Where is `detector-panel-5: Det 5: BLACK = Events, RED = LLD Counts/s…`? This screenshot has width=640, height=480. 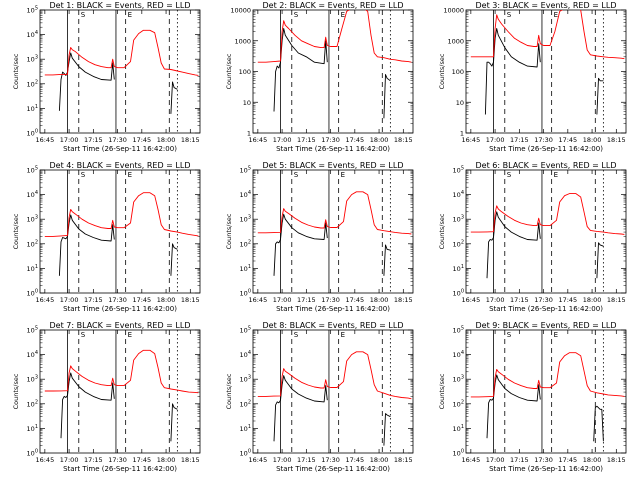 detector-panel-5: Det 5: BLACK = Events, RED = LLD Counts/s… is located at coordinates (319, 237).